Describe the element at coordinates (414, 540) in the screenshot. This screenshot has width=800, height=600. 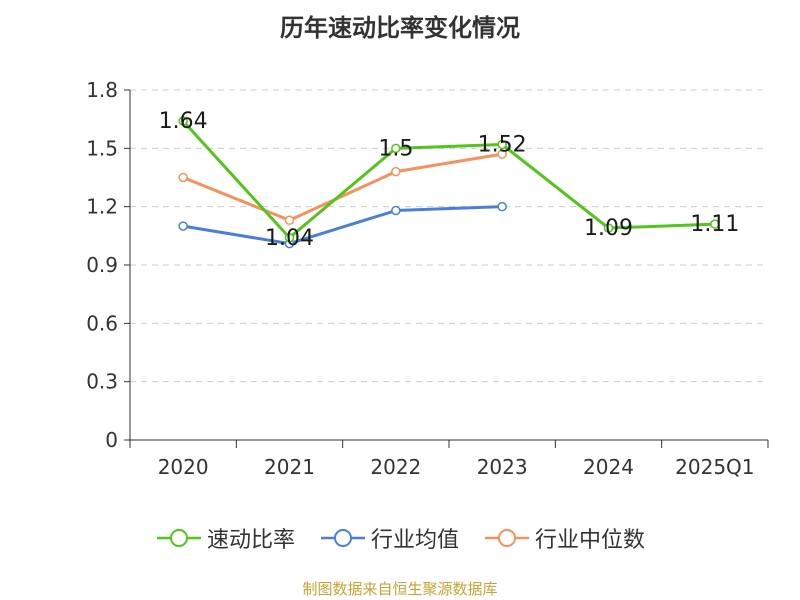
I see `legend-label-industry-average: 行业均值` at that location.